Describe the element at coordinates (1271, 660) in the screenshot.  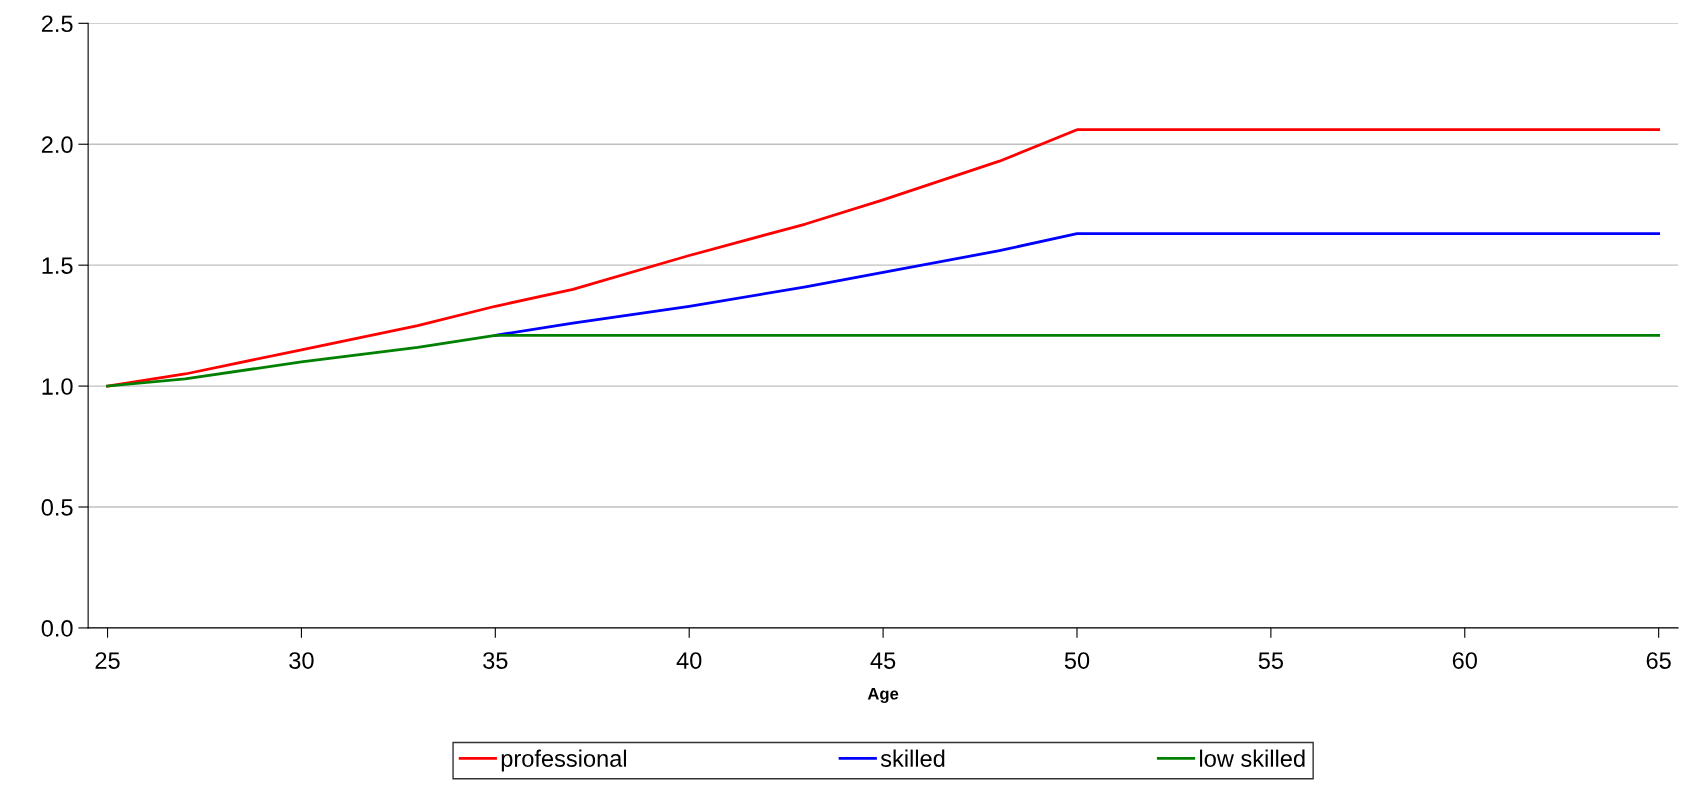
I see `x-tick-label: 55` at that location.